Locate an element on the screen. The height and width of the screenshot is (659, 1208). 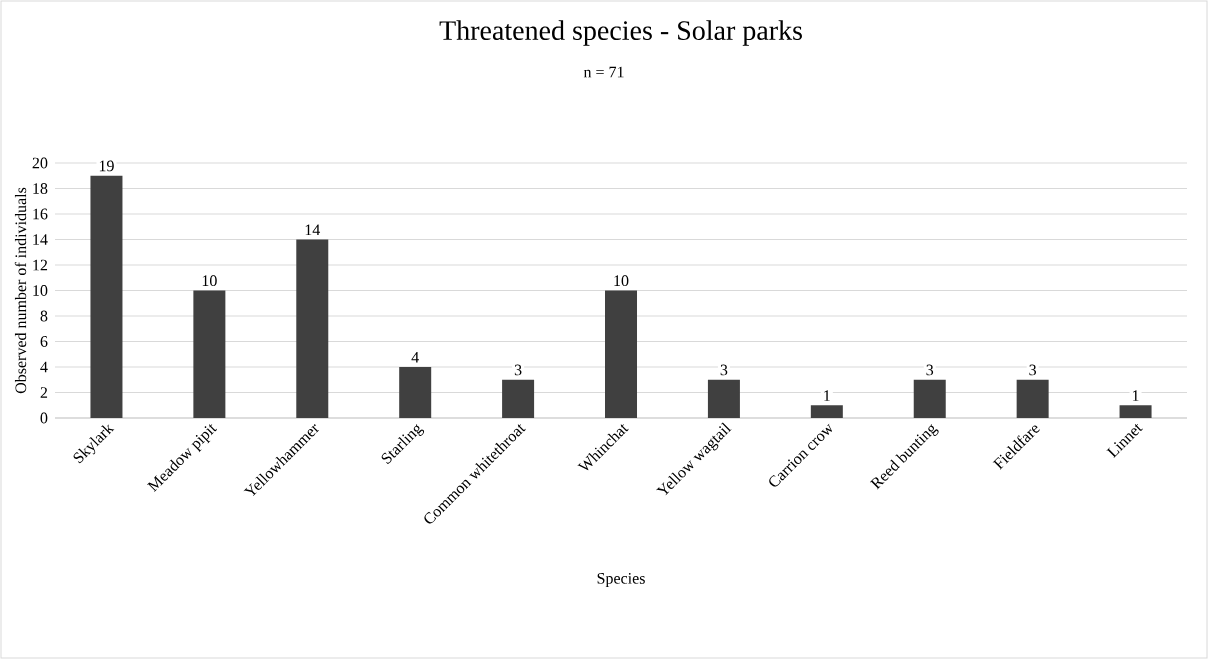
y-tick-label: 0 is located at coordinates (44, 418).